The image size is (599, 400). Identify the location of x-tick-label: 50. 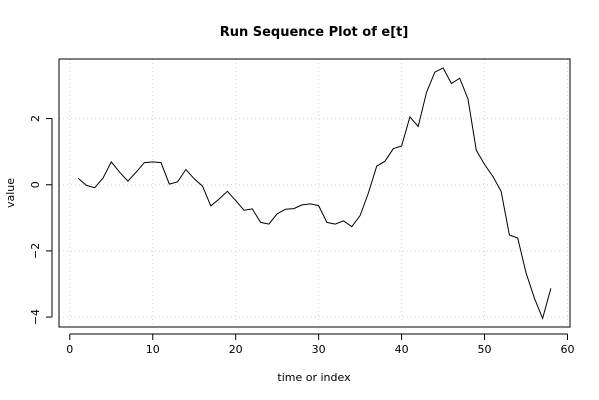
(485, 349).